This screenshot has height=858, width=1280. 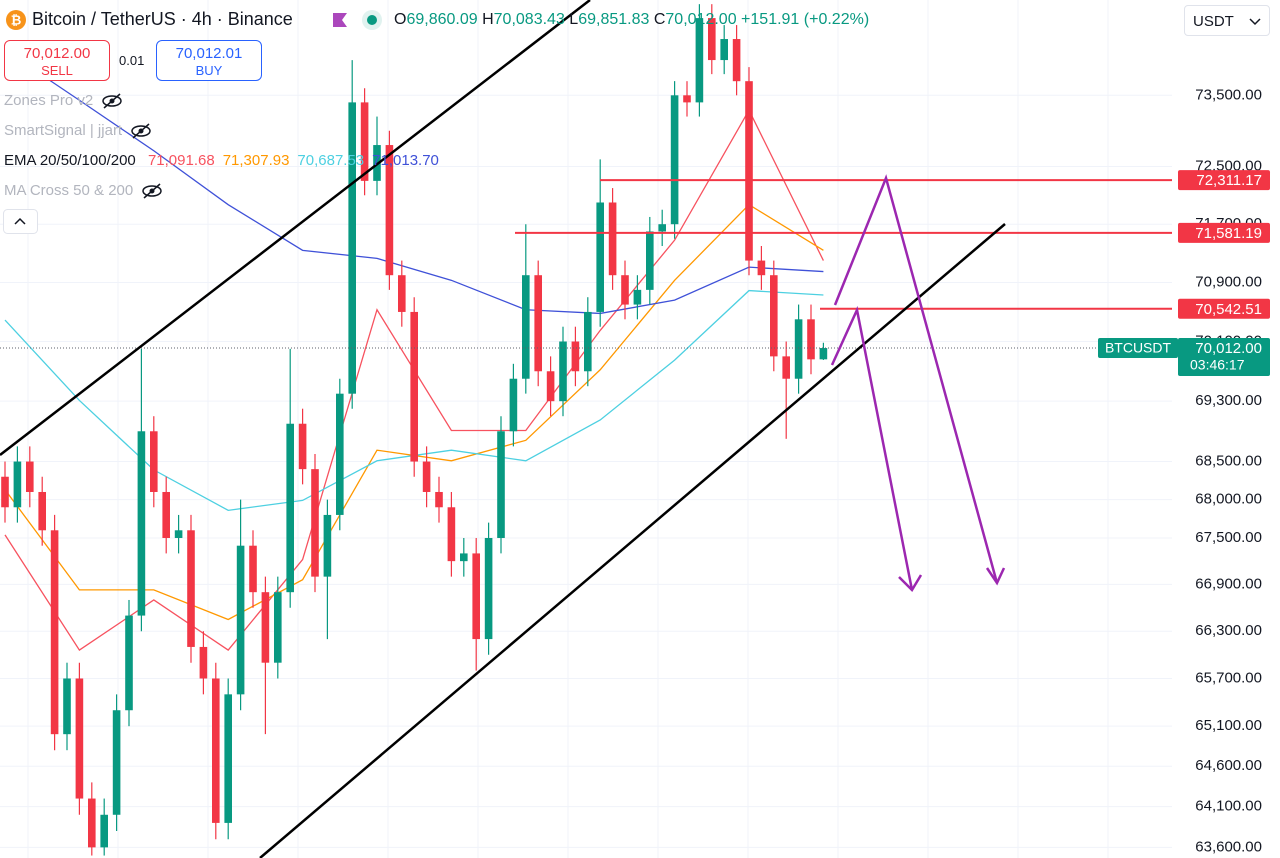 I want to click on flag-icon, so click(x=340, y=20).